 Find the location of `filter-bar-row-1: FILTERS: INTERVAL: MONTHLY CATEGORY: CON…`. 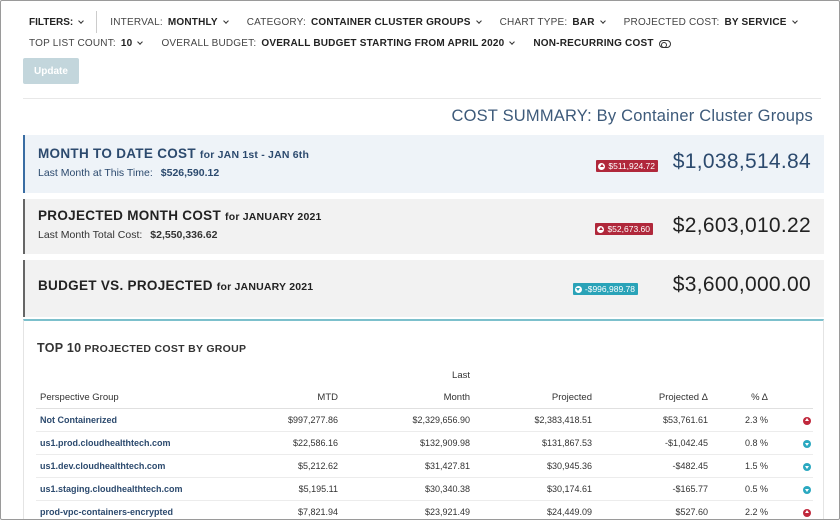

filter-bar-row-1: FILTERS: INTERVAL: MONTHLY CATEGORY: CON… is located at coordinates (413, 22).